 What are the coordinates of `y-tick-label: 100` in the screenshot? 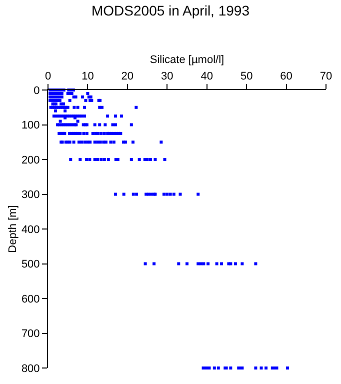 It's located at (30, 126).